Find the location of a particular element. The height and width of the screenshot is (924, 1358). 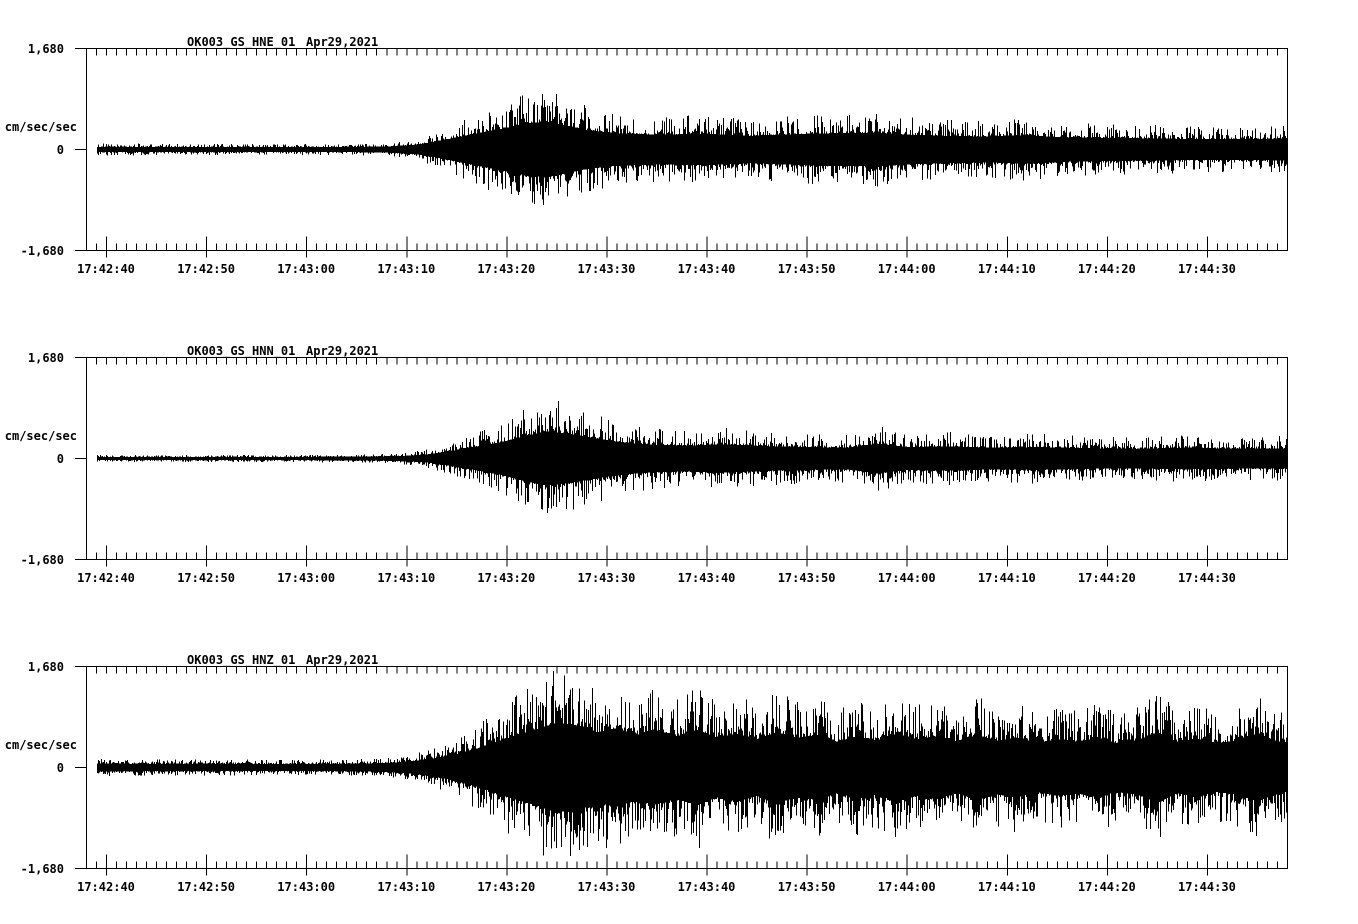

panel-title-station: OK003_GS_HNE_01 is located at coordinates (241, 42).